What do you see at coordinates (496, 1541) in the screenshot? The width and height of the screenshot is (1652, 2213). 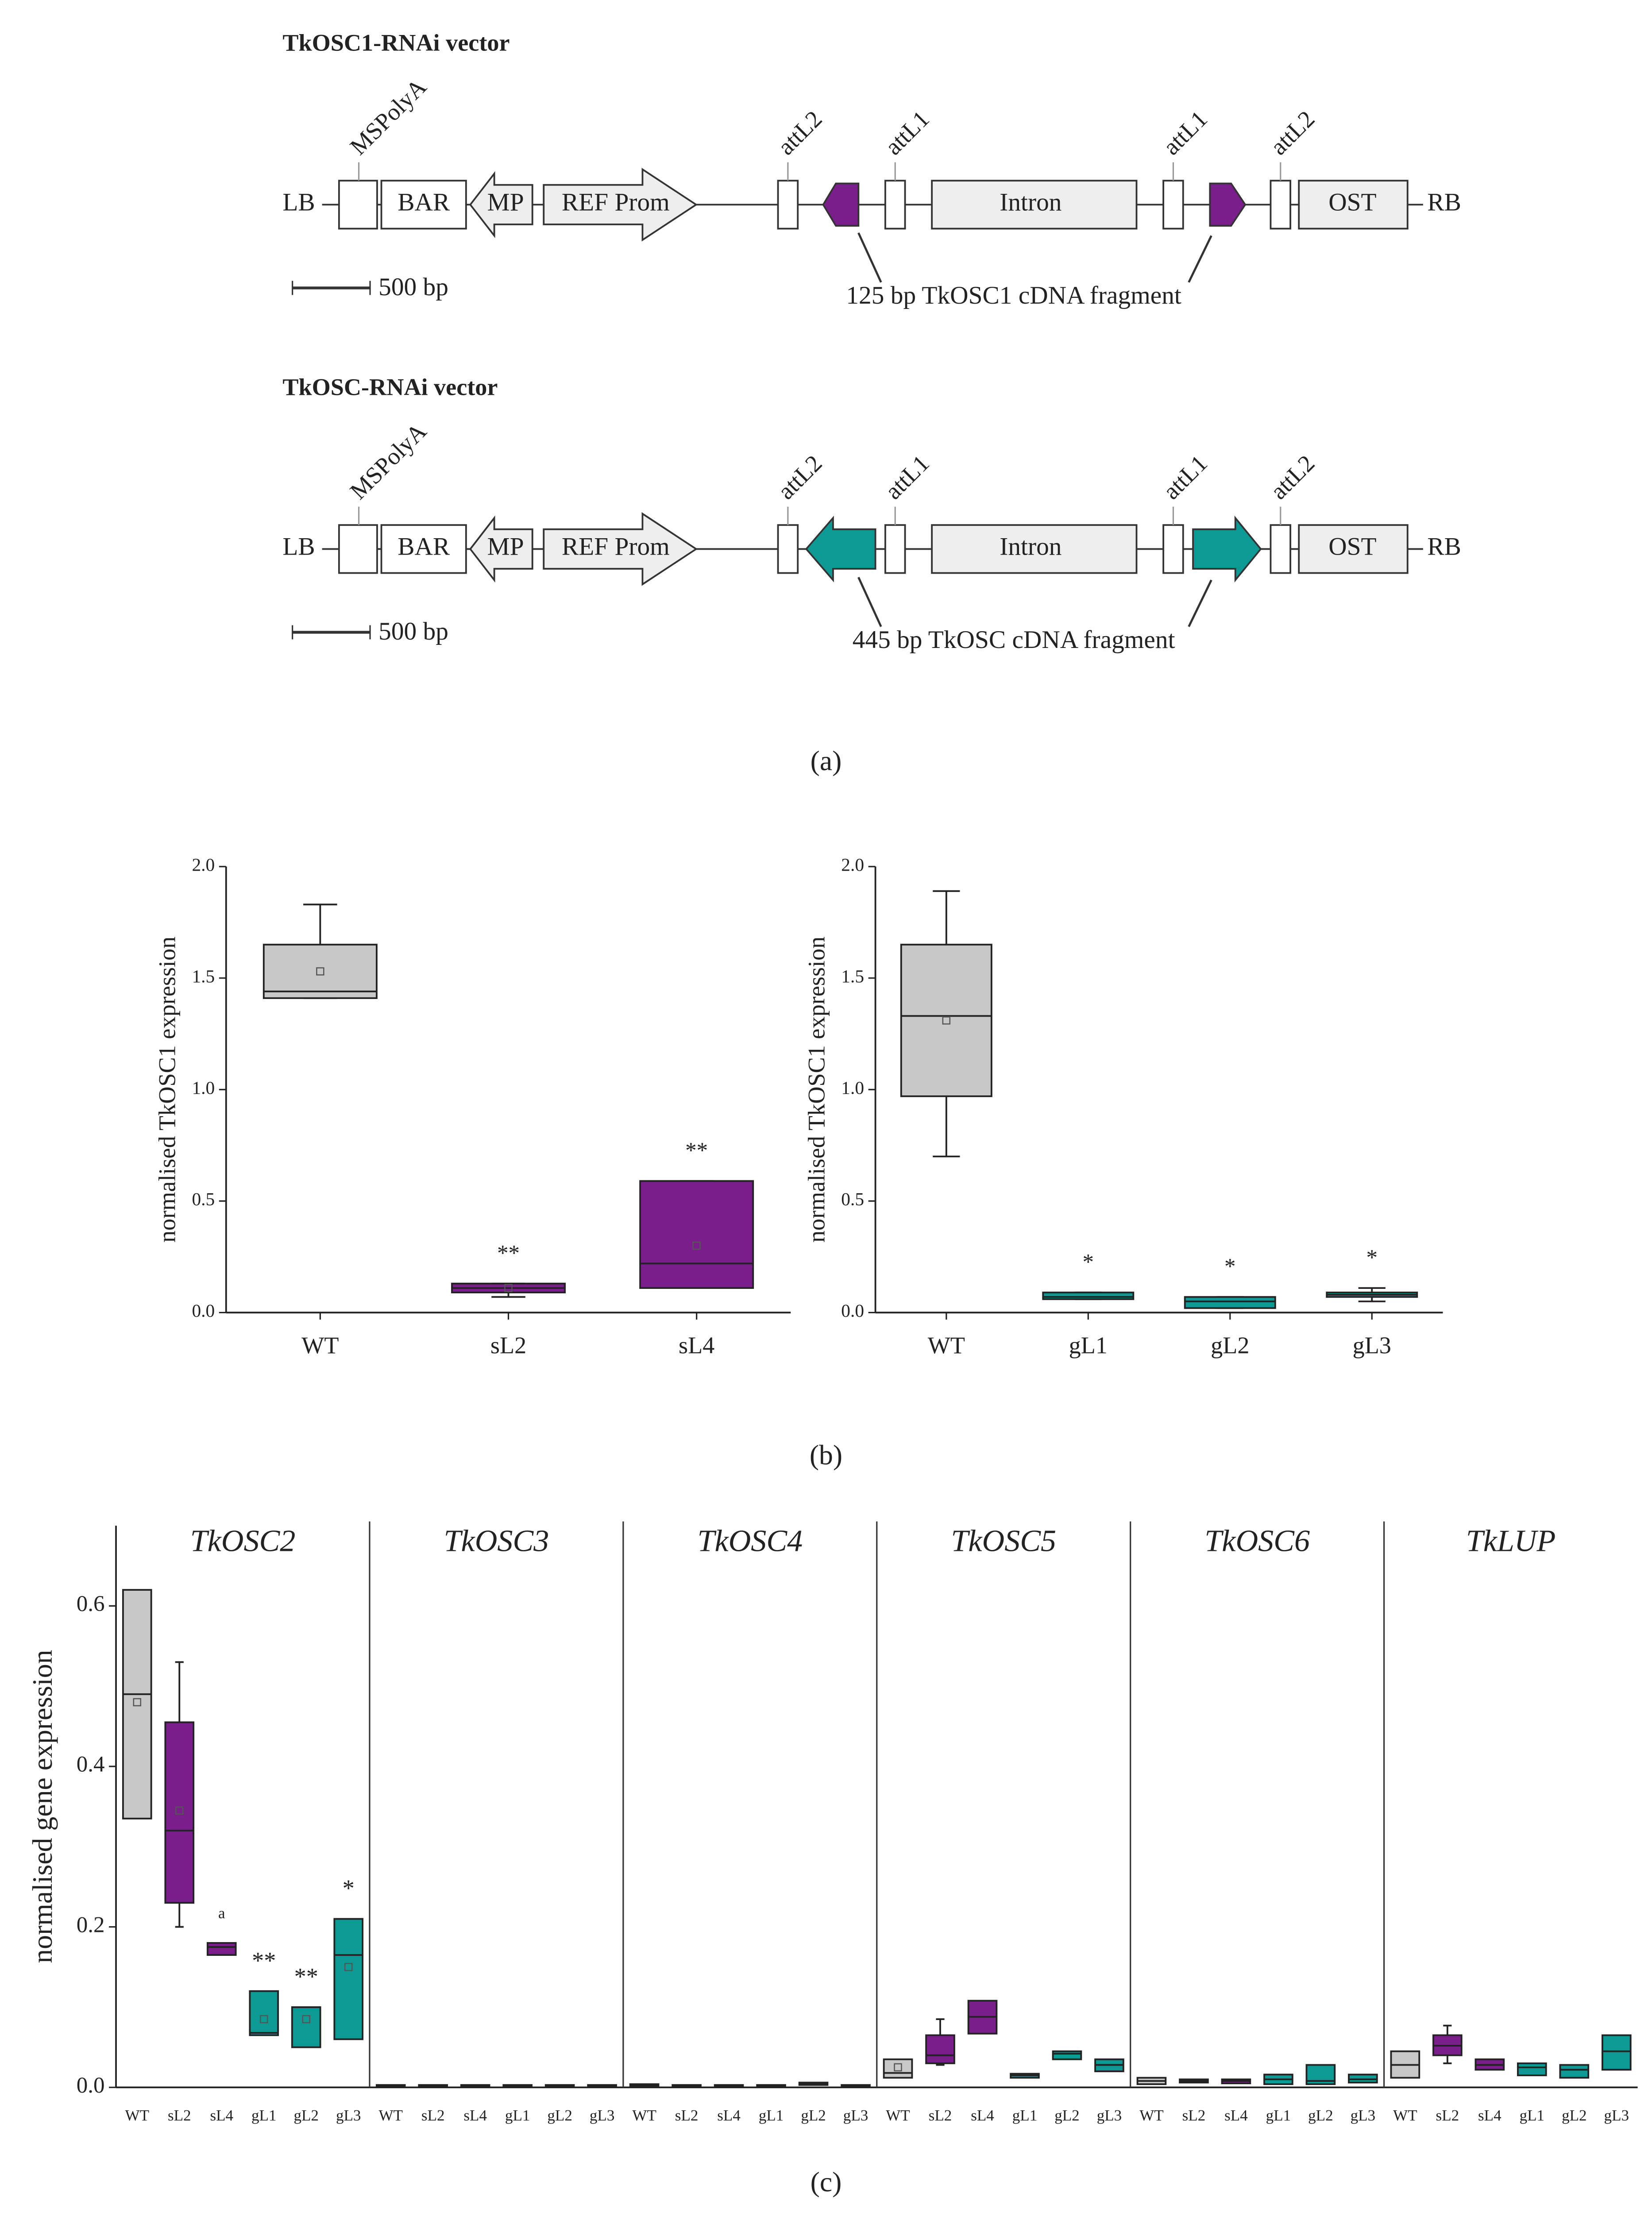 I see `group-title: TkOSC3` at bounding box center [496, 1541].